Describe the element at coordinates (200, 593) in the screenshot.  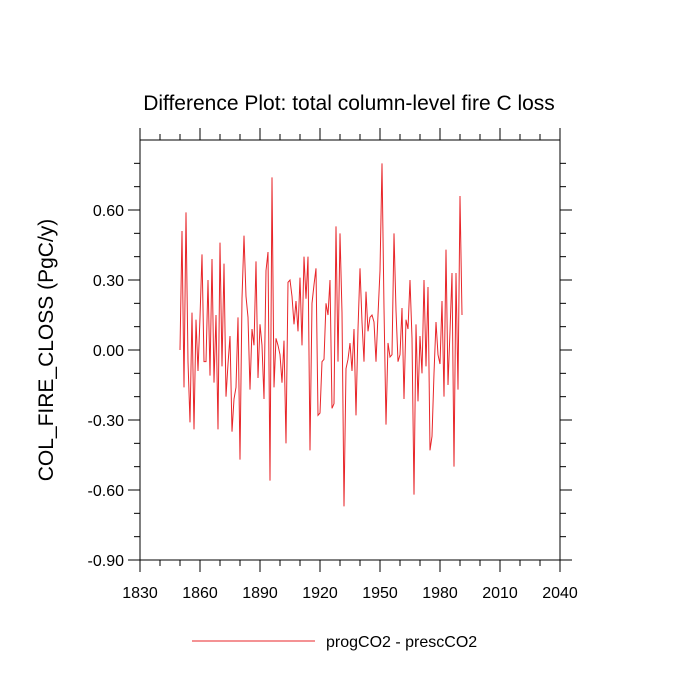
I see `x-tick-label: 1860` at that location.